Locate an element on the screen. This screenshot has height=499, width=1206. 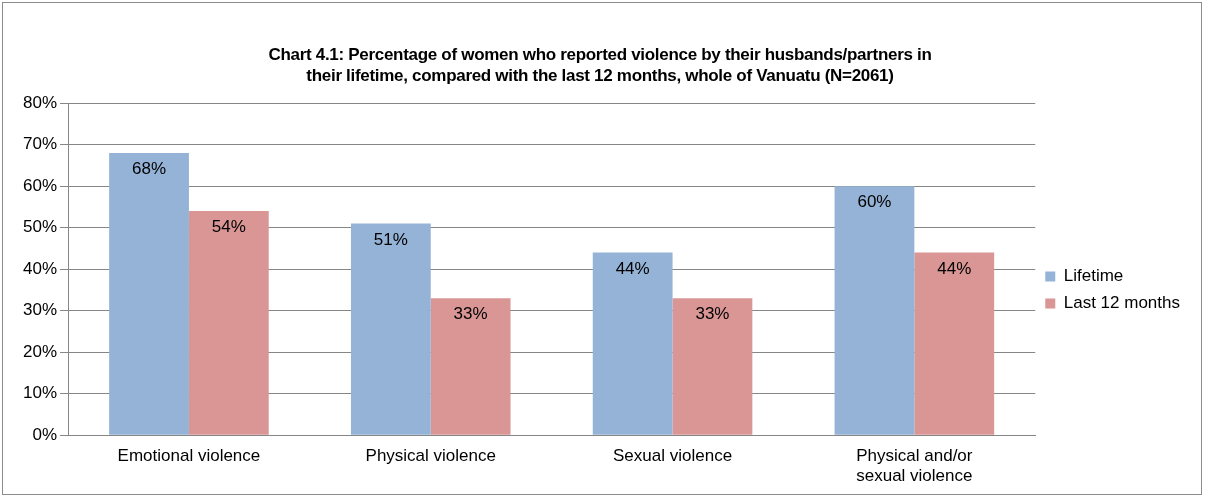
y-tick-label: 50% is located at coordinates (40, 227).